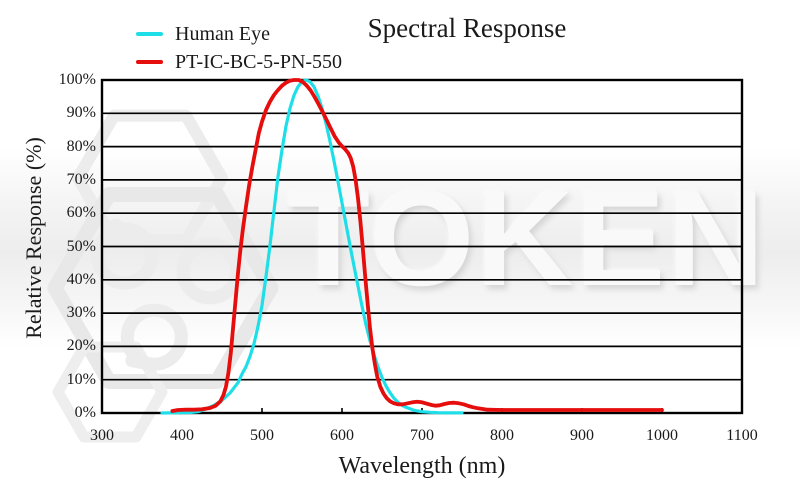 The height and width of the screenshot is (503, 800). I want to click on y-tick-label-0: 0%, so click(85, 412).